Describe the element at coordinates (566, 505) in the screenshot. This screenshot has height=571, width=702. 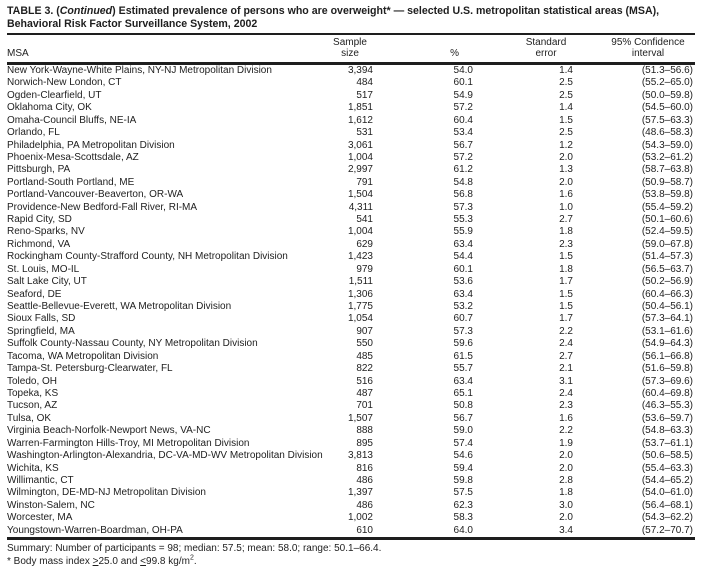
I see `cell-standard-error: 3.0` at that location.